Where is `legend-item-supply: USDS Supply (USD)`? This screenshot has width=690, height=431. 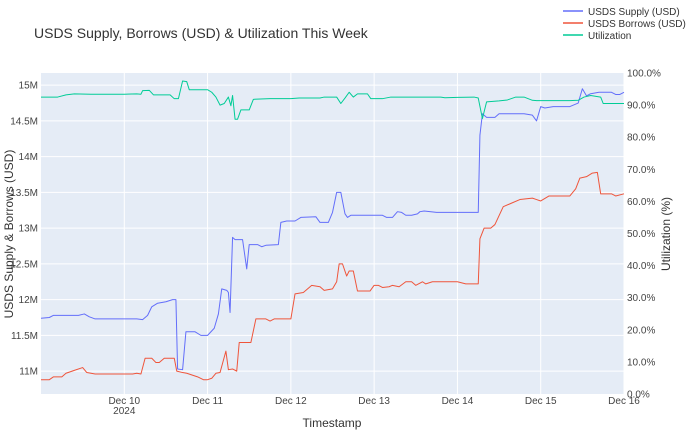 legend-item-supply: USDS Supply (USD) is located at coordinates (621, 12).